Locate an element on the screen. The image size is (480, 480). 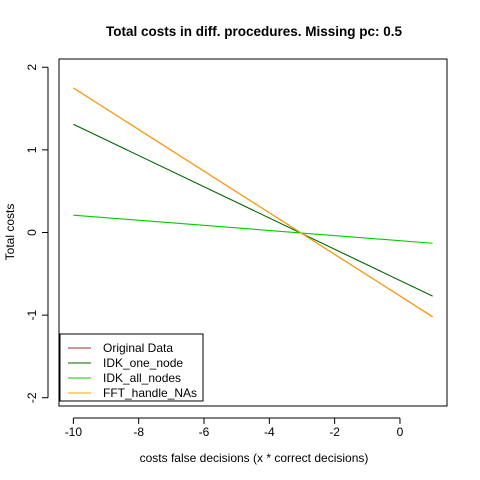
legend-label: Original Data is located at coordinates (138, 348).